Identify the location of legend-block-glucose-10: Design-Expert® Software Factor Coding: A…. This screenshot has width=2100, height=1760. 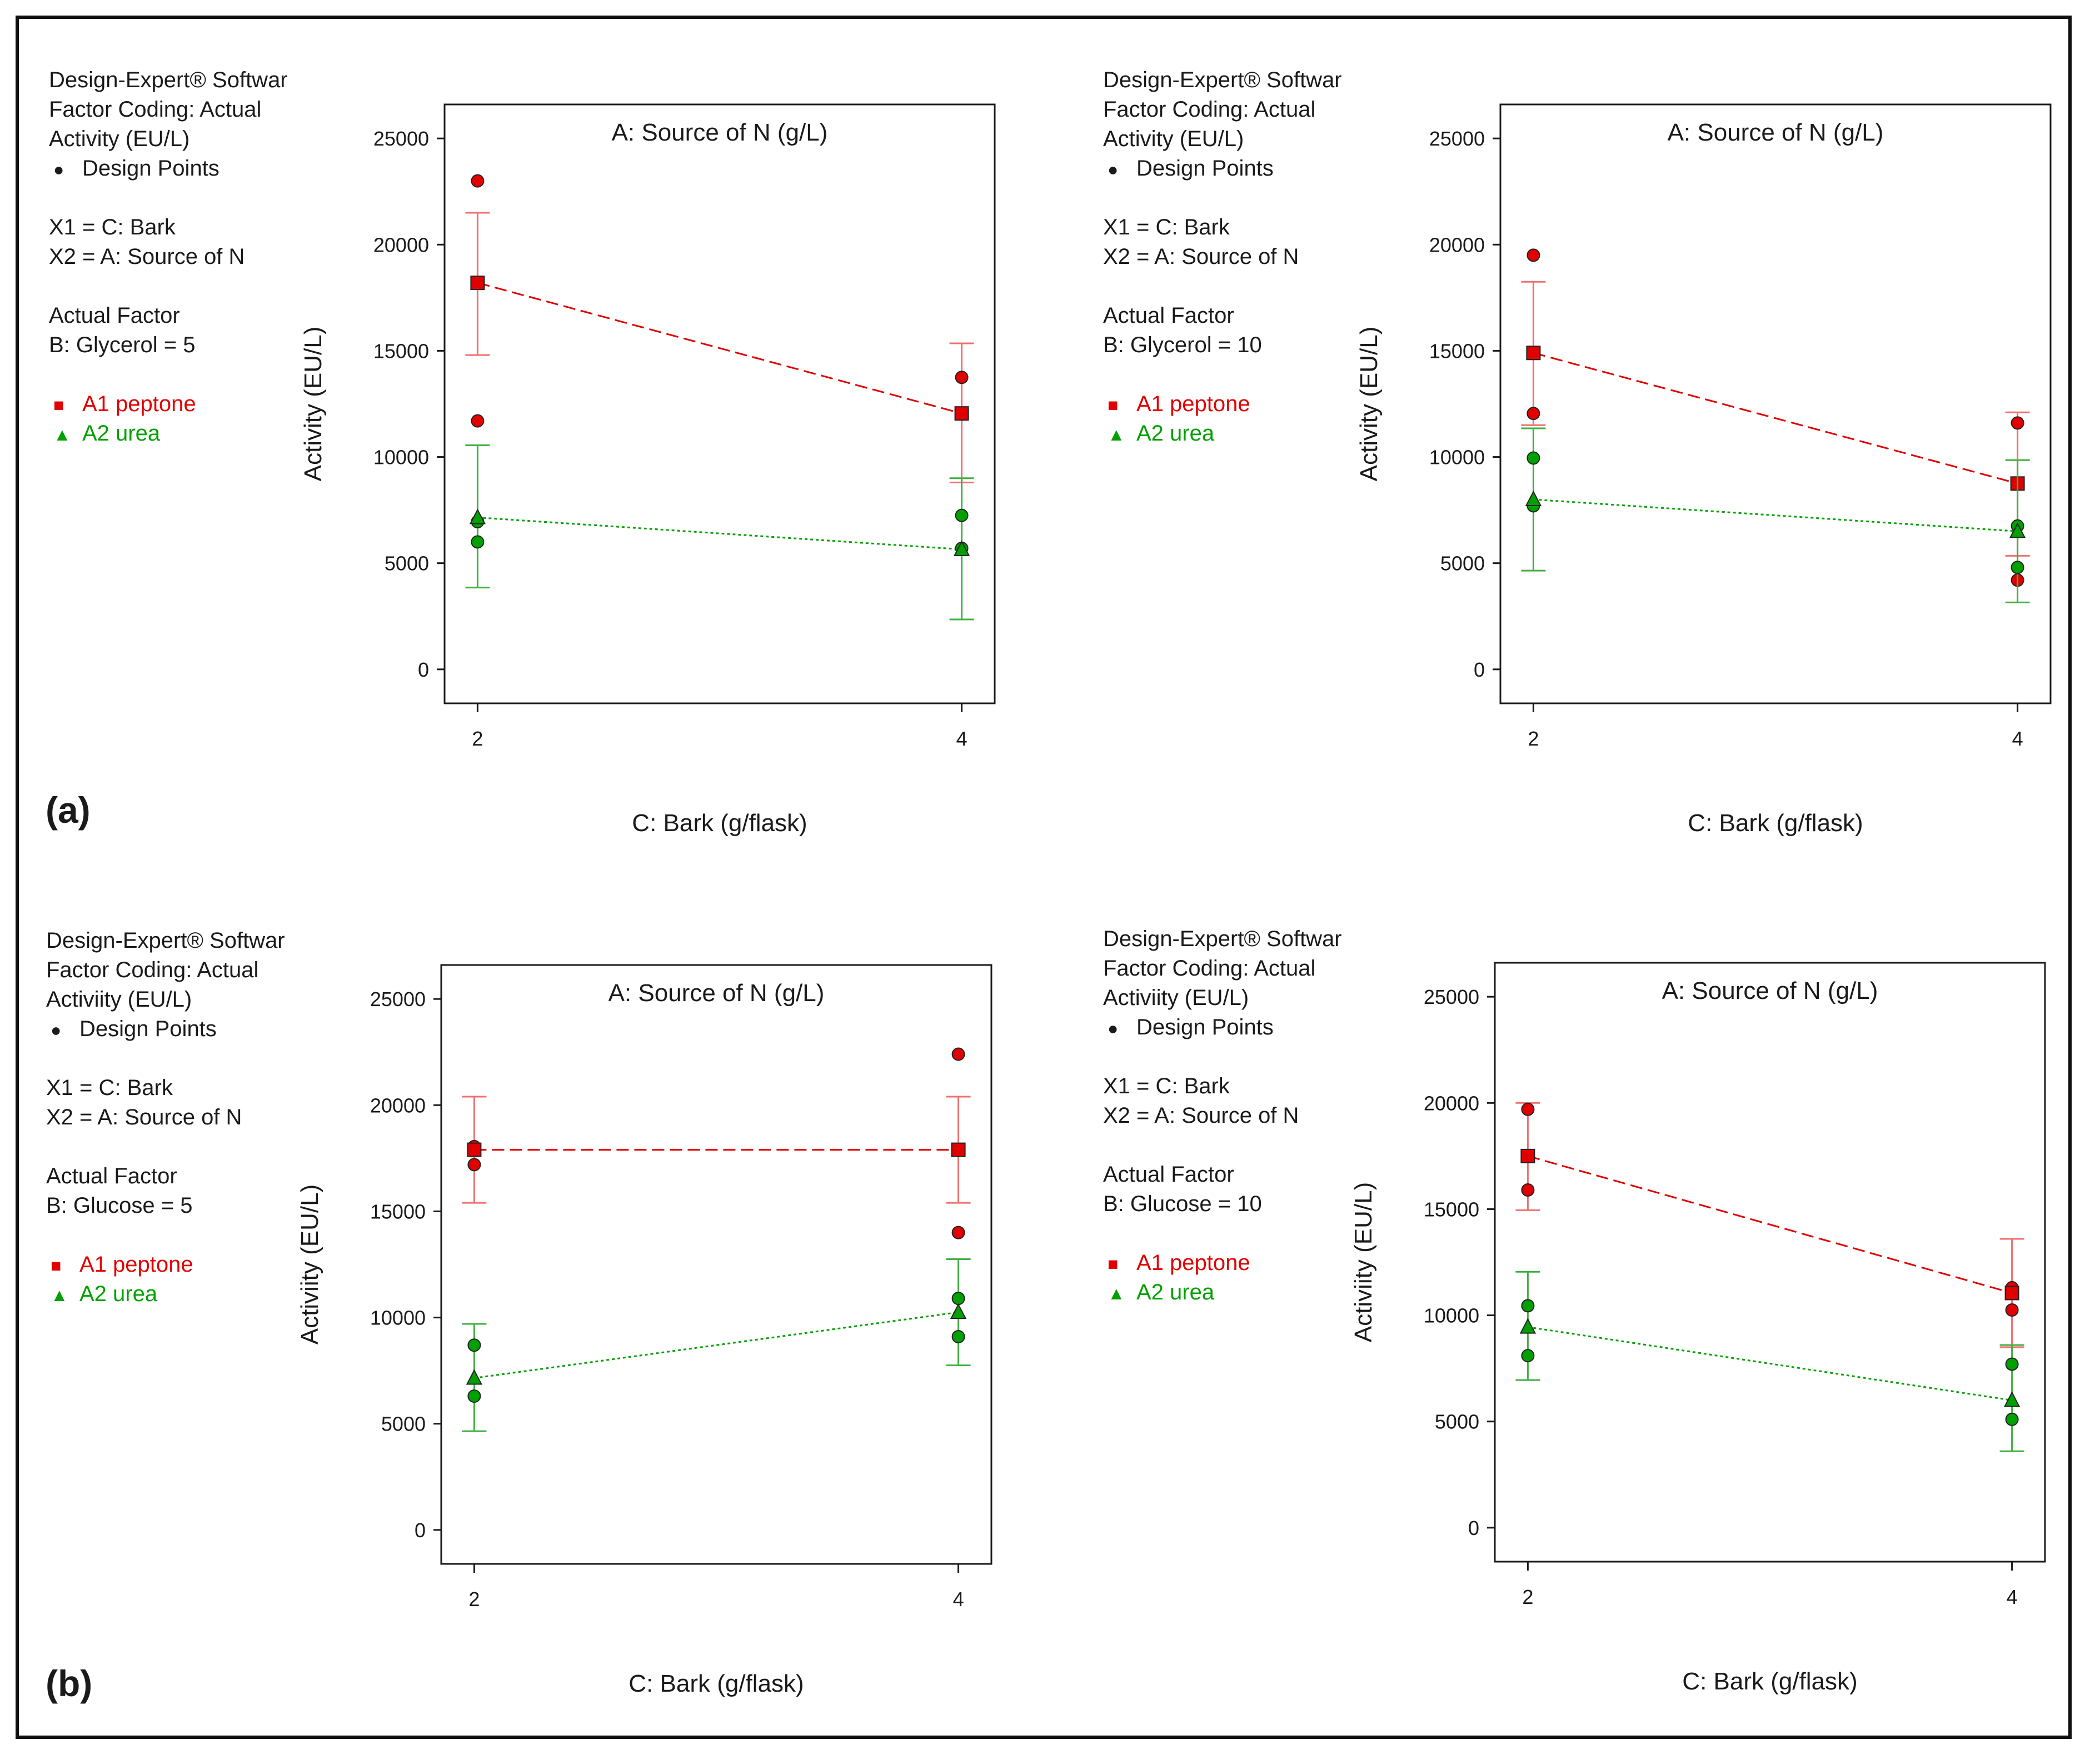
(1222, 1115).